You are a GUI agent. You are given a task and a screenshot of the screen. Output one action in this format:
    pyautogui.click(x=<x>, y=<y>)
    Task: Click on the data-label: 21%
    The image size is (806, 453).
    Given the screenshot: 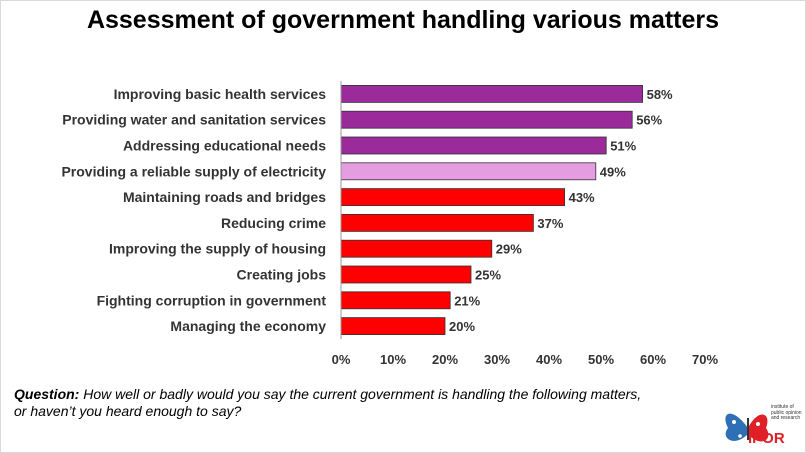 What is the action you would take?
    pyautogui.click(x=467, y=300)
    